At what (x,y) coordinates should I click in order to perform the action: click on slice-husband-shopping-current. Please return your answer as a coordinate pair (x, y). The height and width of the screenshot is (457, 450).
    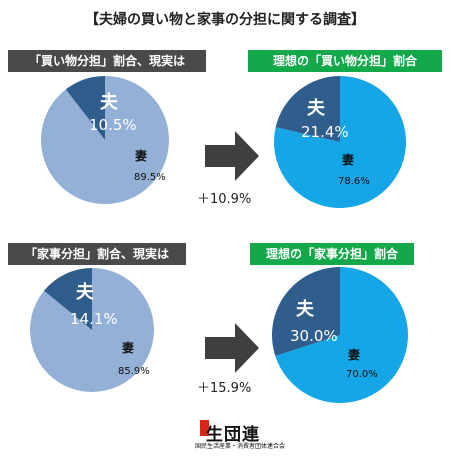
    Looking at the image, I should click on (85, 108).